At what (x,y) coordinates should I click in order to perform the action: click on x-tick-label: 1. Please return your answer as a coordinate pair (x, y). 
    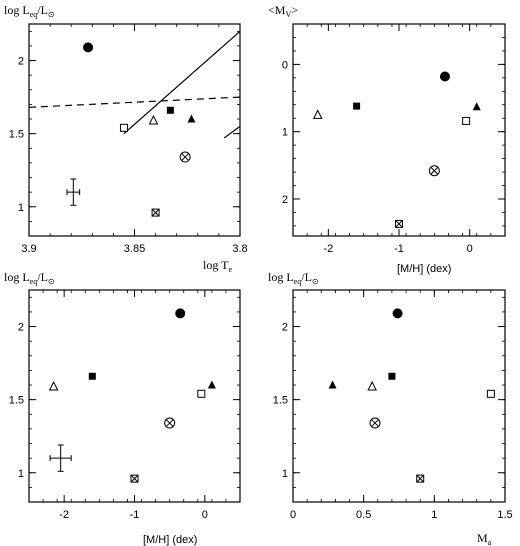
    Looking at the image, I should click on (434, 515).